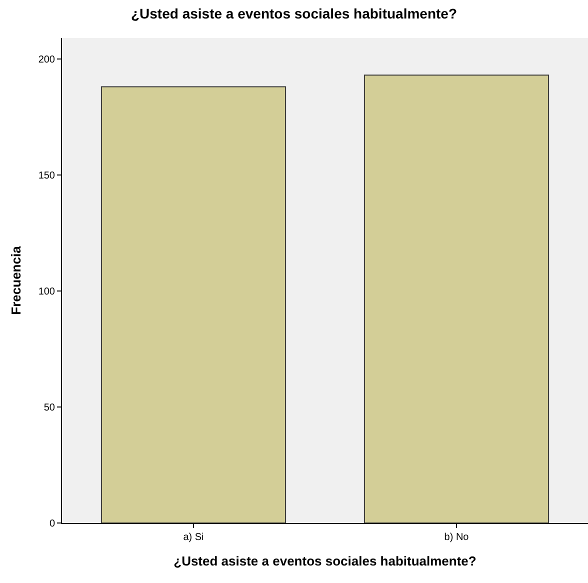  I want to click on y-tick-label: 100, so click(47, 292).